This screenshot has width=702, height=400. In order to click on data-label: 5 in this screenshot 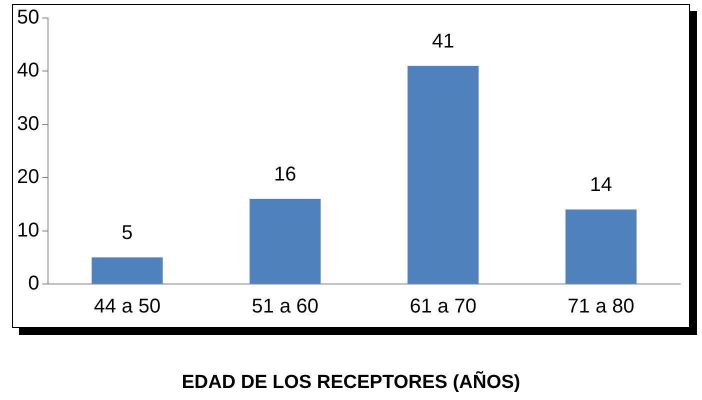, I will do `click(127, 233)`.